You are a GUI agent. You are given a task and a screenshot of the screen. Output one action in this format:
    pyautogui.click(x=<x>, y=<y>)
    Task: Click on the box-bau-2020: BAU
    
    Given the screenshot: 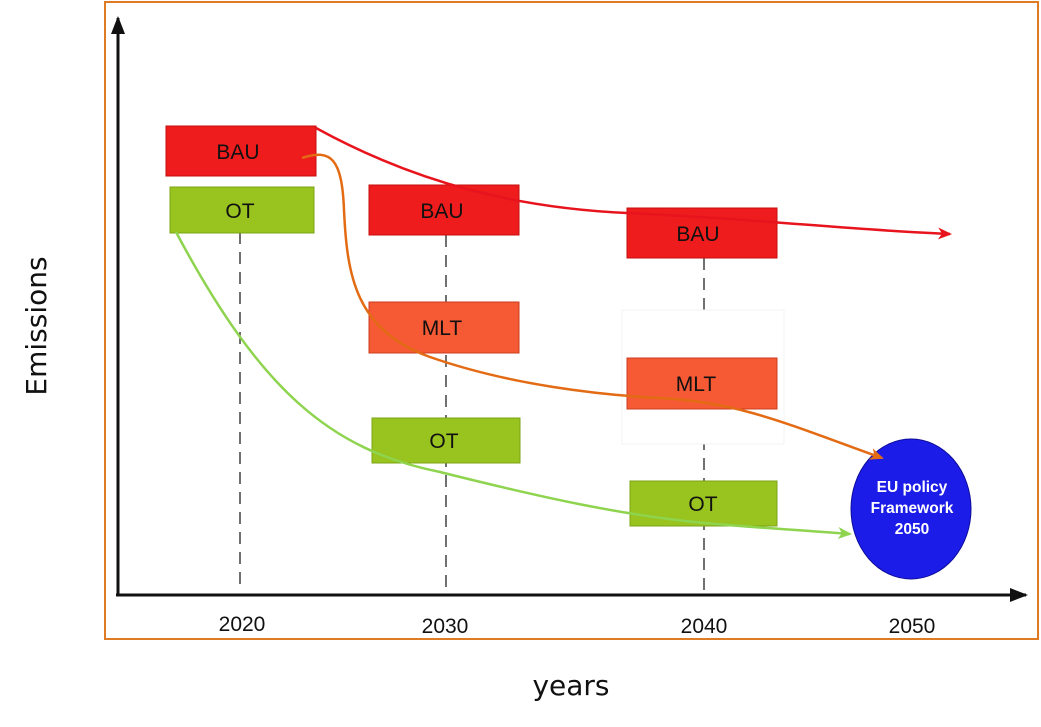 What is the action you would take?
    pyautogui.click(x=241, y=151)
    